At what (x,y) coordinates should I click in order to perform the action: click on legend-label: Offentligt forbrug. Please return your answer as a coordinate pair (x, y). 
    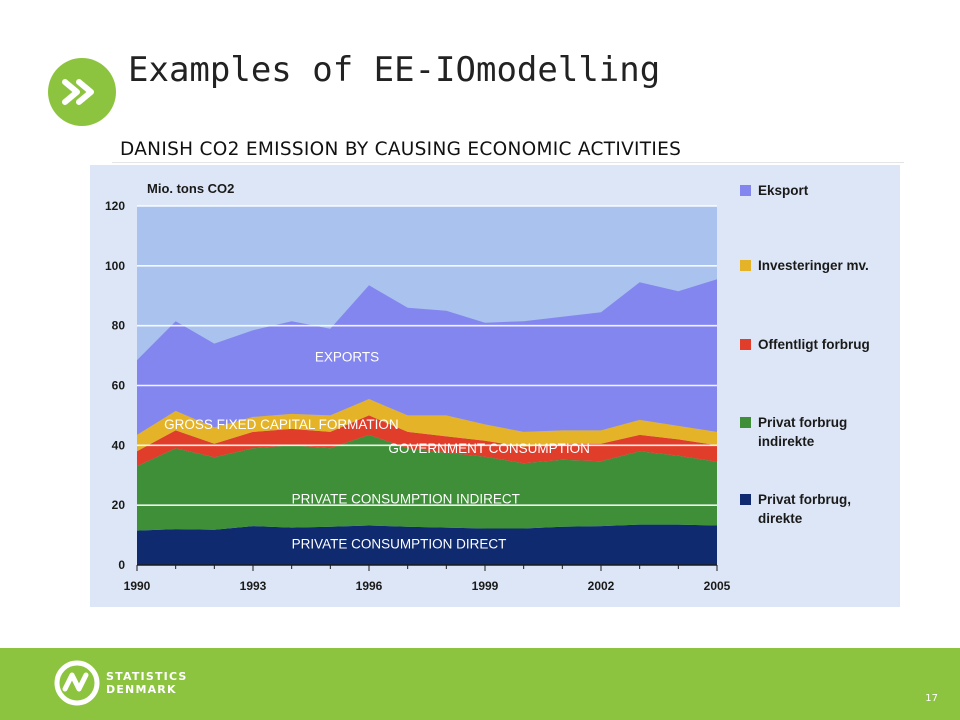
    Looking at the image, I should click on (814, 344).